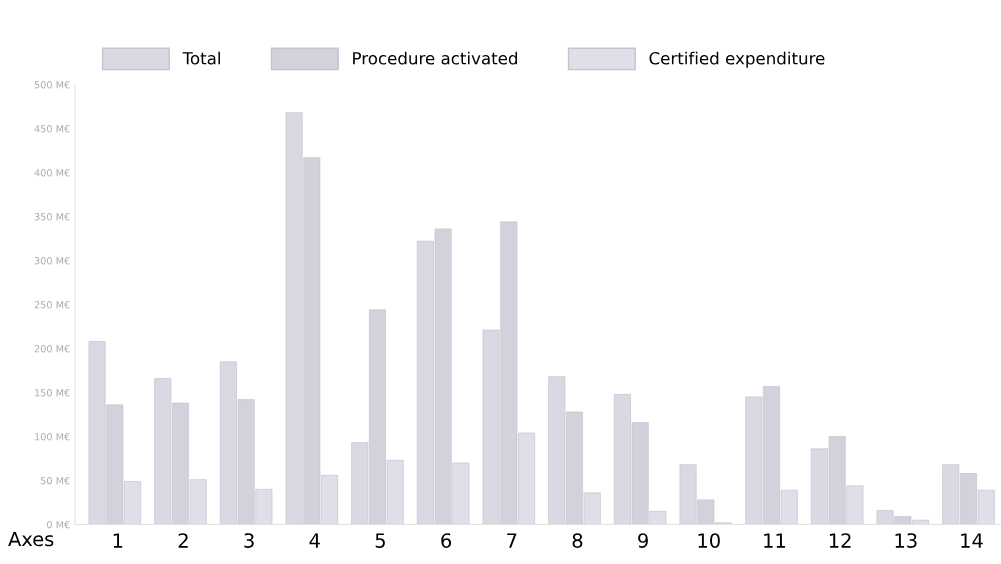 This screenshot has height=564, width=1001. I want to click on y-tick-label: 450 M€, so click(52, 129).